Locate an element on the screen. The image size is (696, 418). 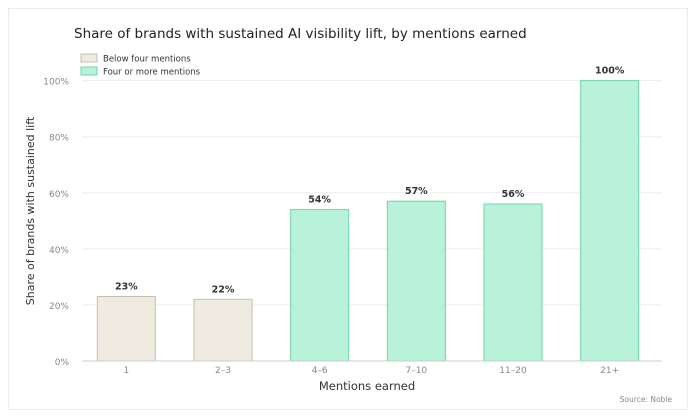
y-axis-ticks: 0% 20% 40% 60% 80% 100% is located at coordinates (56, 223).